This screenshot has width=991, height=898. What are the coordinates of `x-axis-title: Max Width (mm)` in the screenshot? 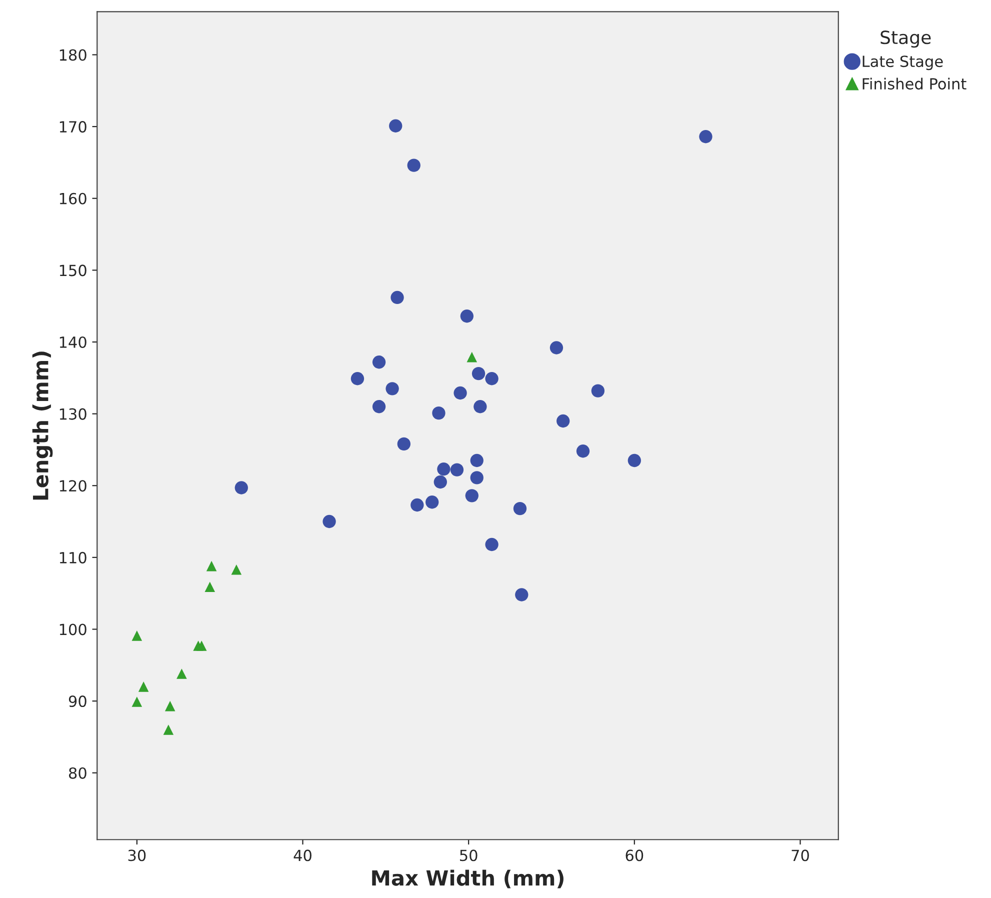 It's located at (468, 879).